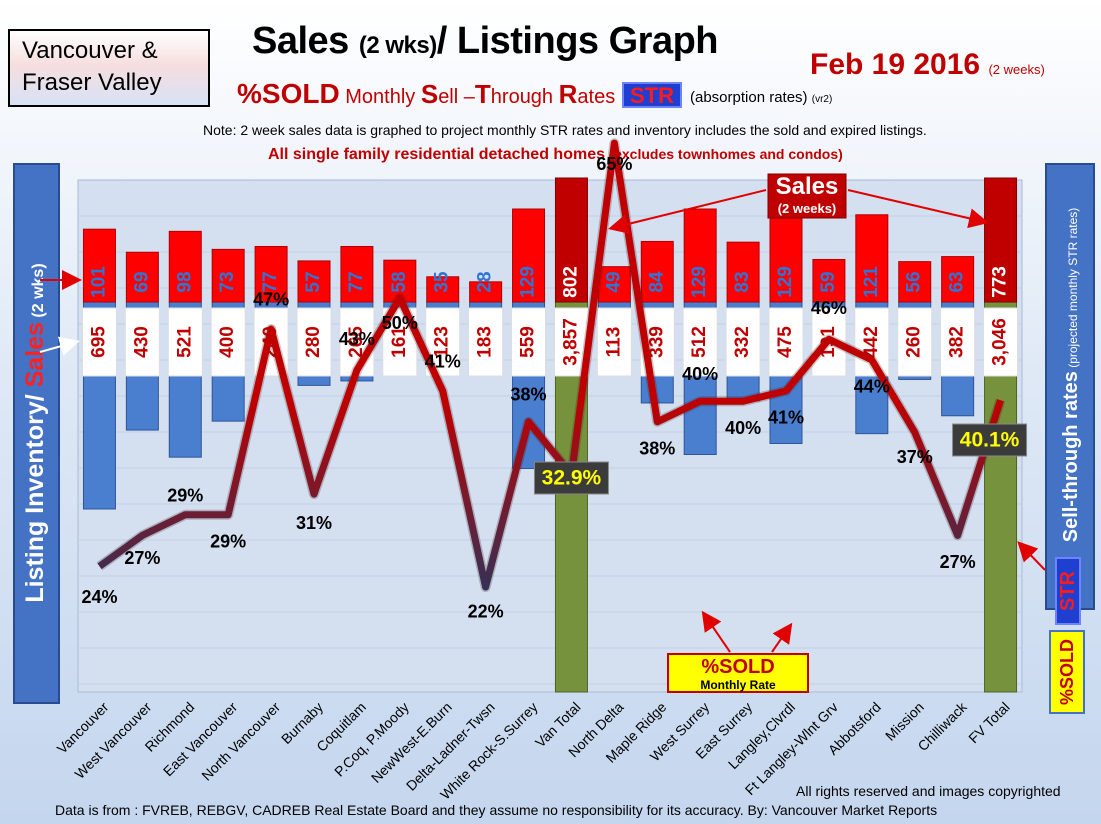 The height and width of the screenshot is (824, 1101). I want to click on inventory-label-west-surrey: 512, so click(699, 342).